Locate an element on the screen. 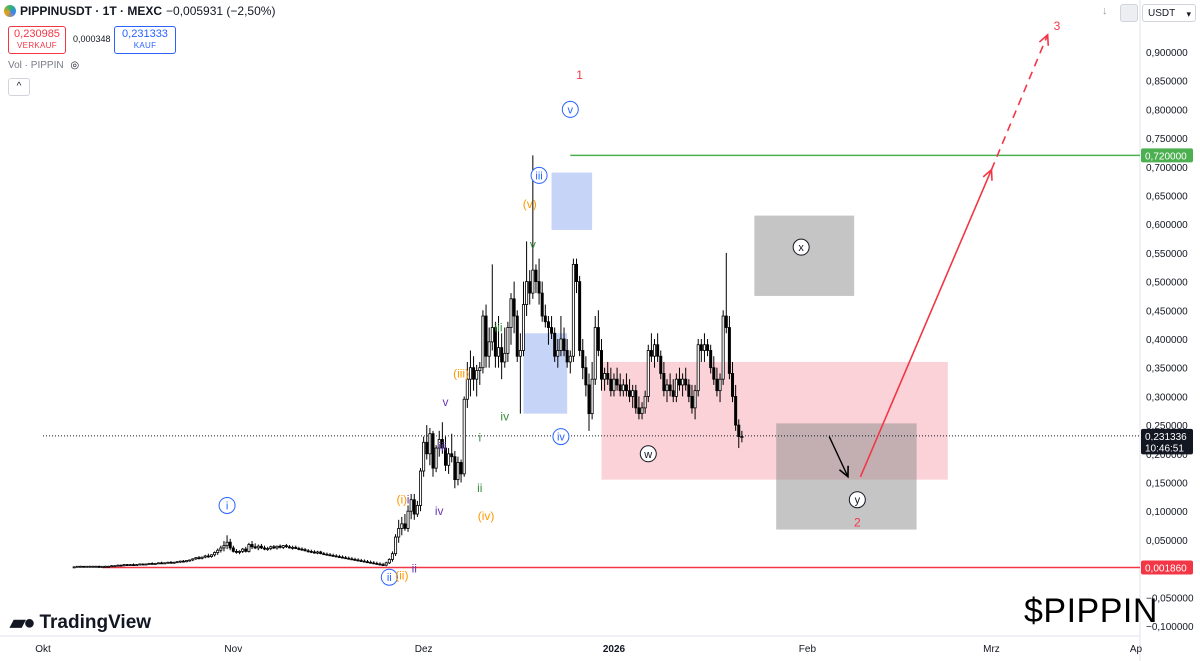 The image size is (1200, 661). collapse-legend-button: ^ is located at coordinates (19, 87).